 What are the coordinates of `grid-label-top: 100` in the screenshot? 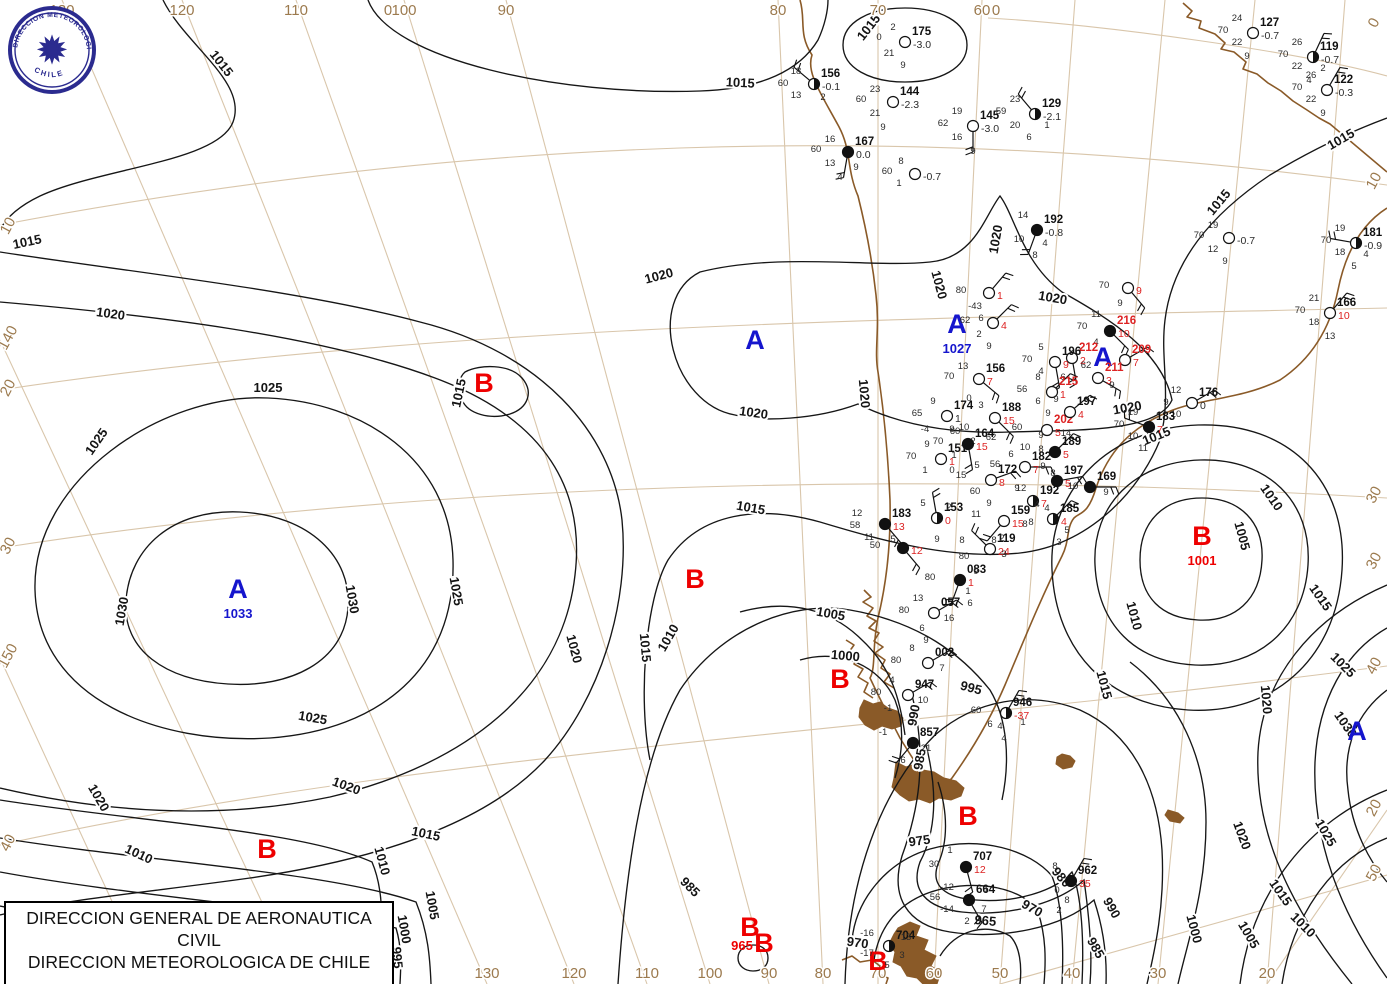 It's located at (403, 10).